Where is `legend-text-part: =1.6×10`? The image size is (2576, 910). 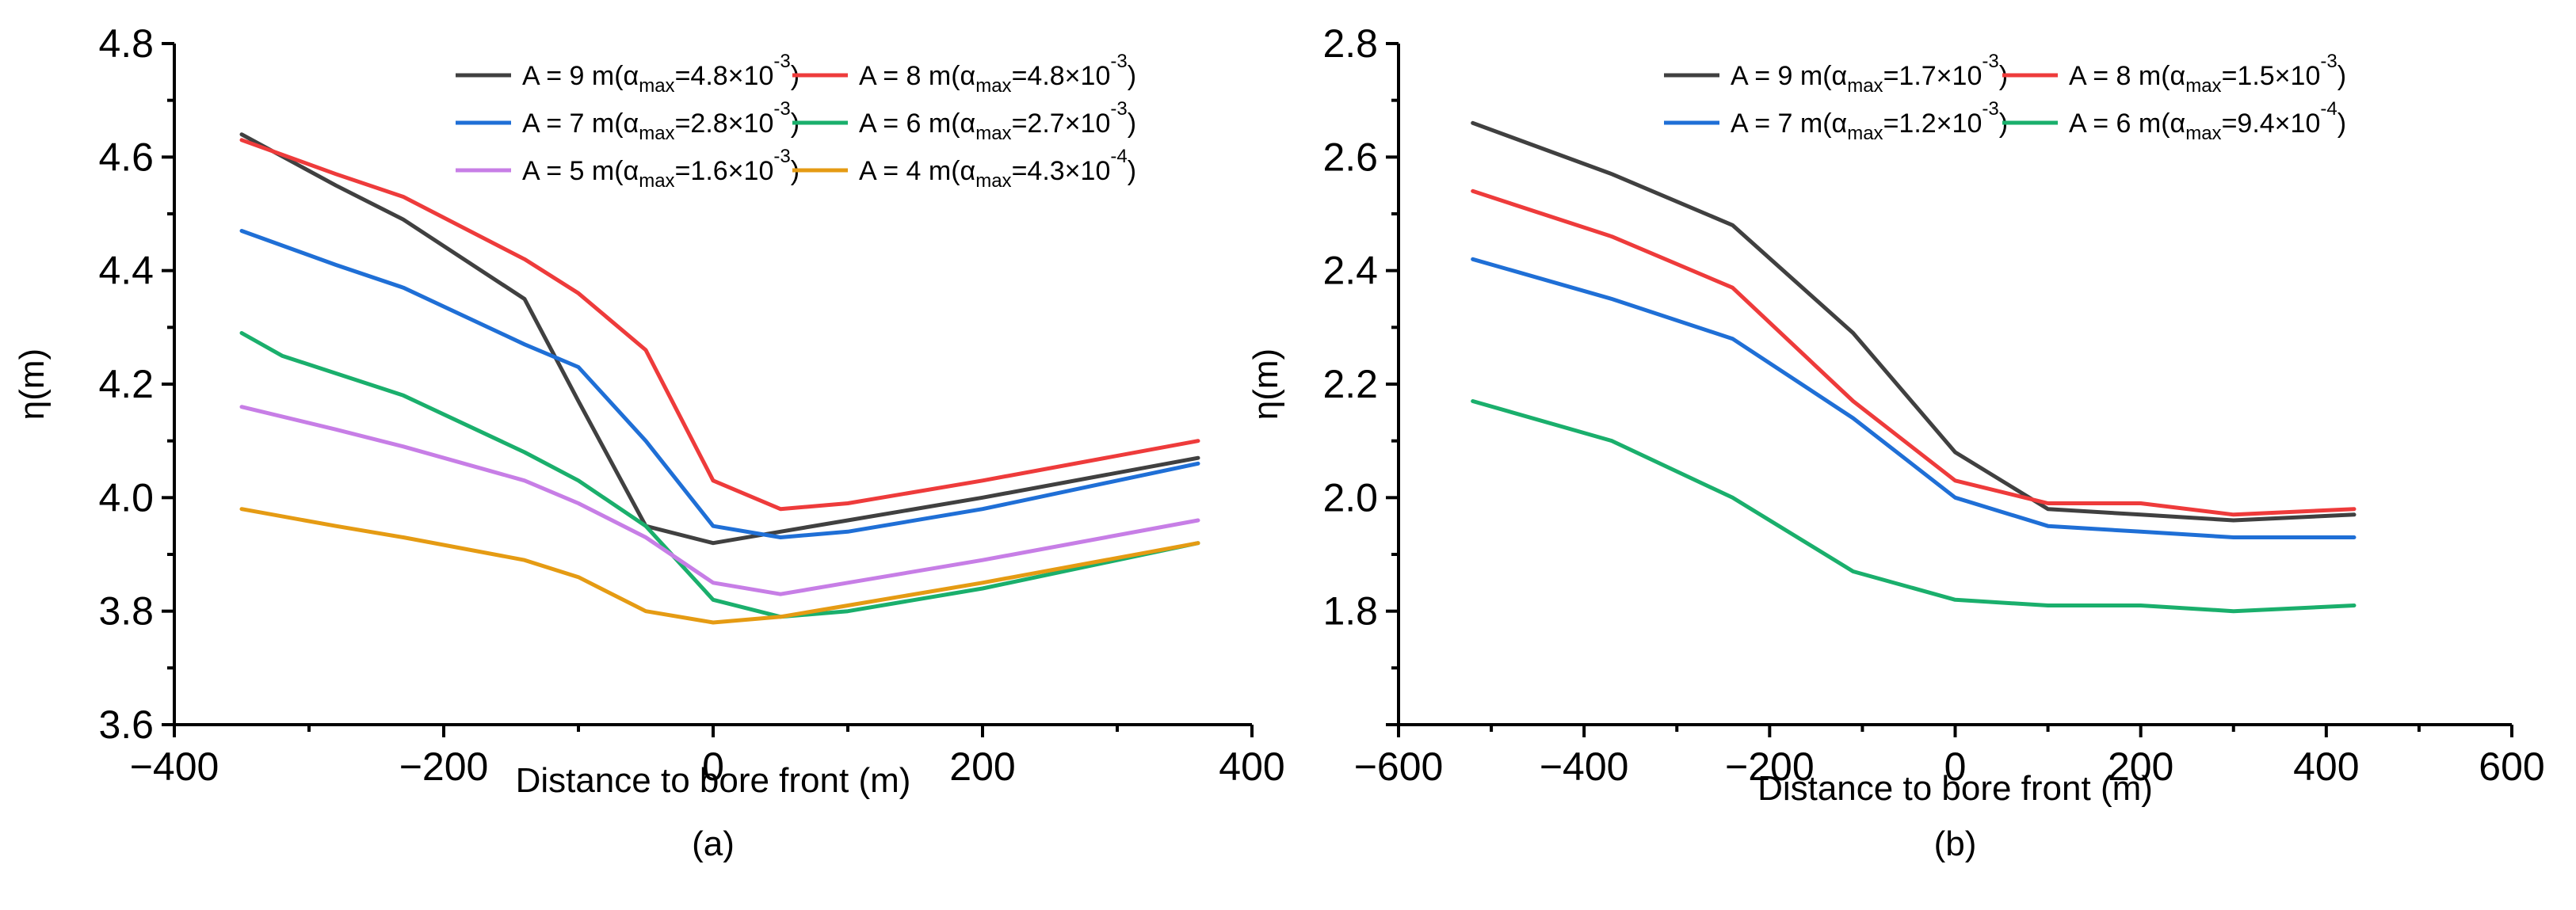
legend-text-part: =1.6×10 is located at coordinates (724, 171).